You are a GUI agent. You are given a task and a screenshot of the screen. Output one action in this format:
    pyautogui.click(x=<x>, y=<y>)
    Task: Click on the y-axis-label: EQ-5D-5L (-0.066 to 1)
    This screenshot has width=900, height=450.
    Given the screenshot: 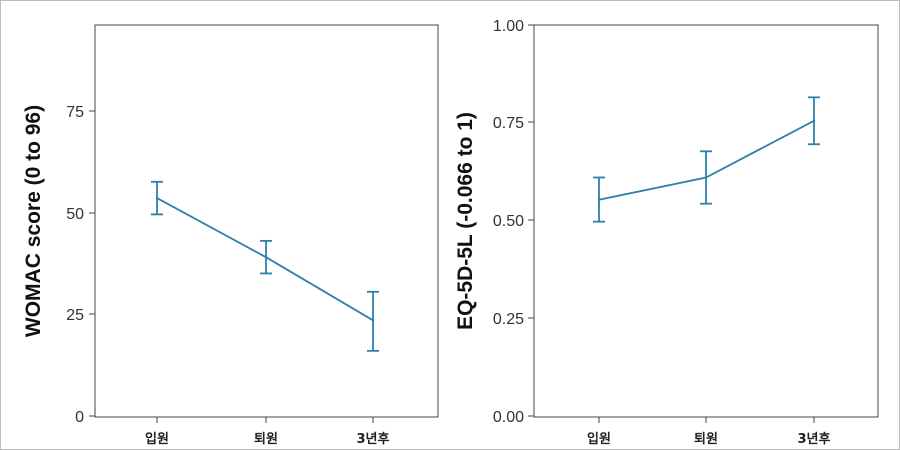 What is the action you would take?
    pyautogui.click(x=465, y=221)
    